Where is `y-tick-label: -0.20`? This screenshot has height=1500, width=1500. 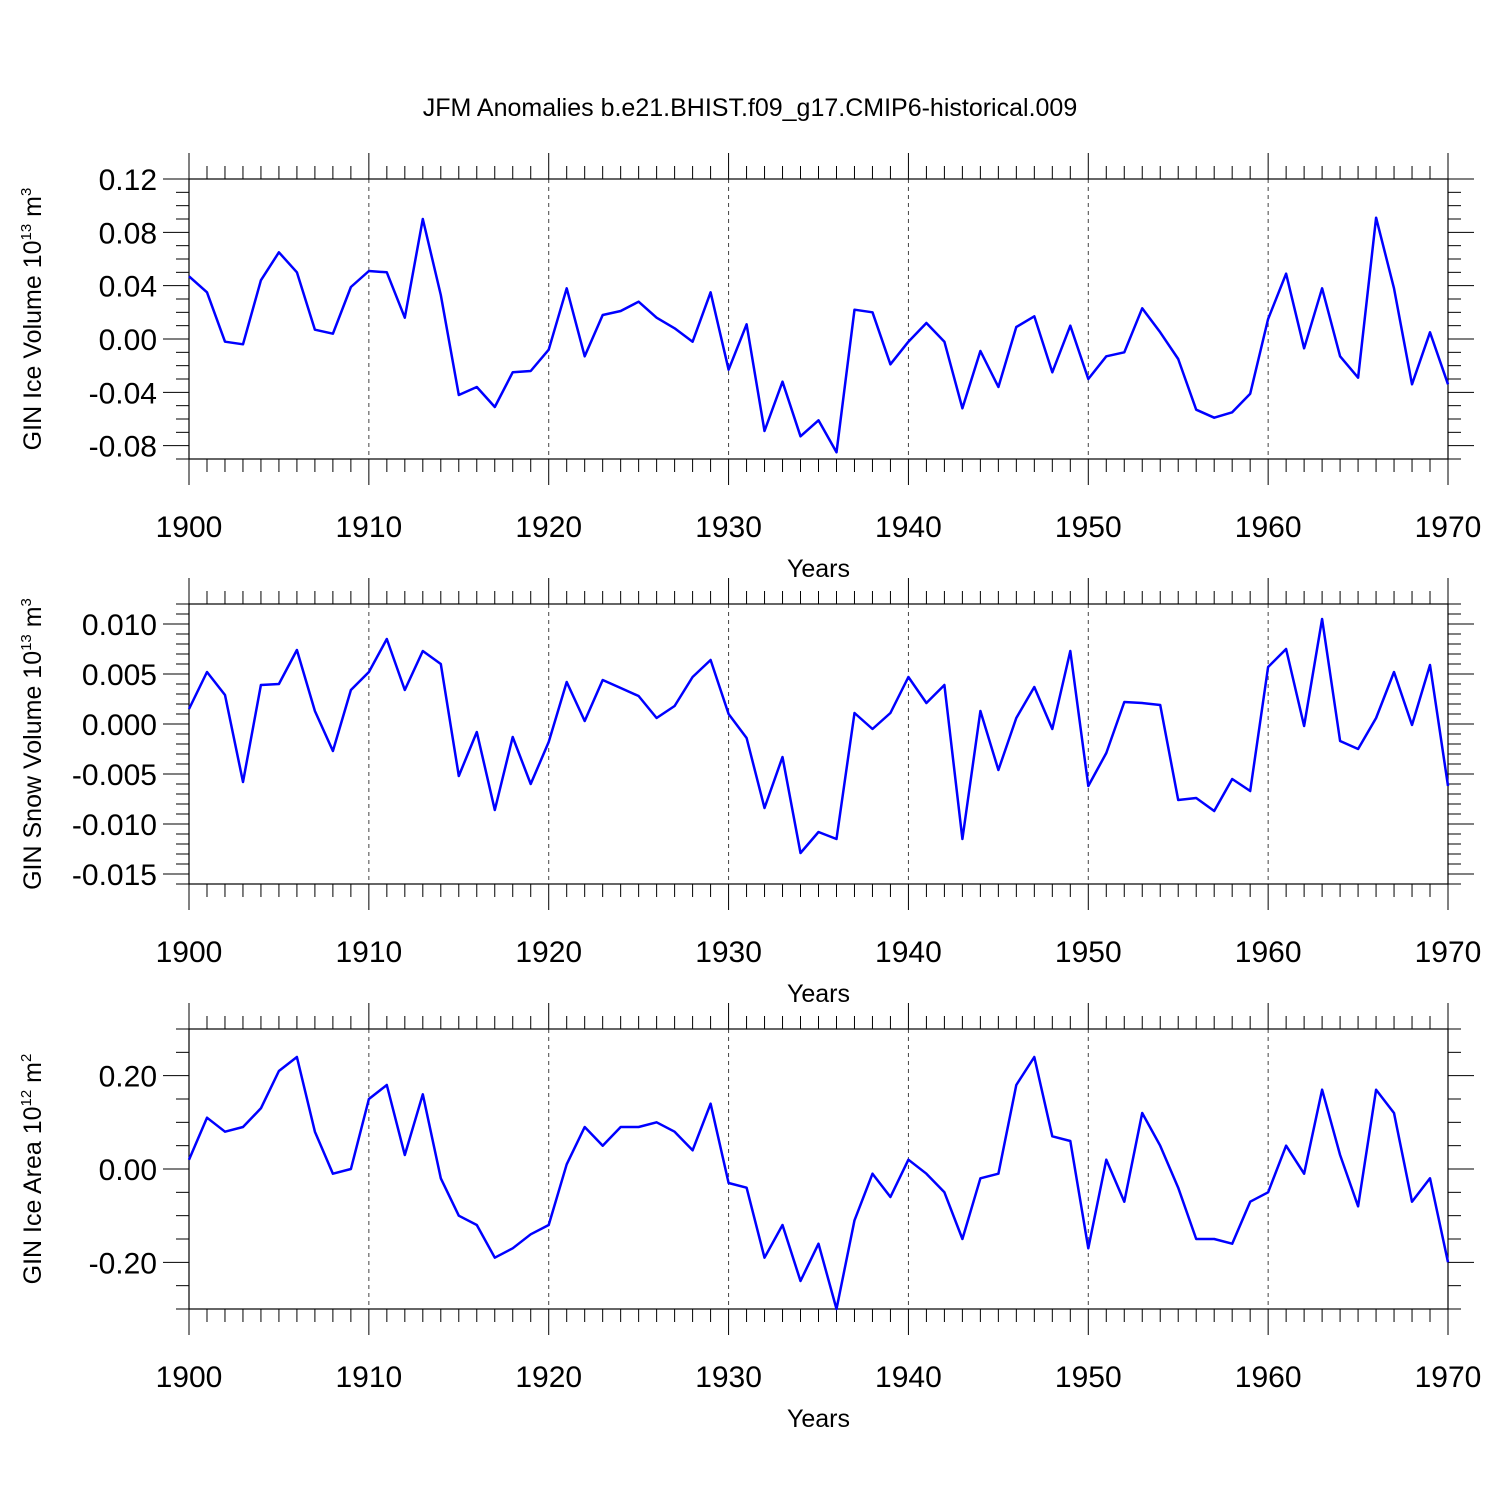
y-tick-label: -0.20 is located at coordinates (123, 1263).